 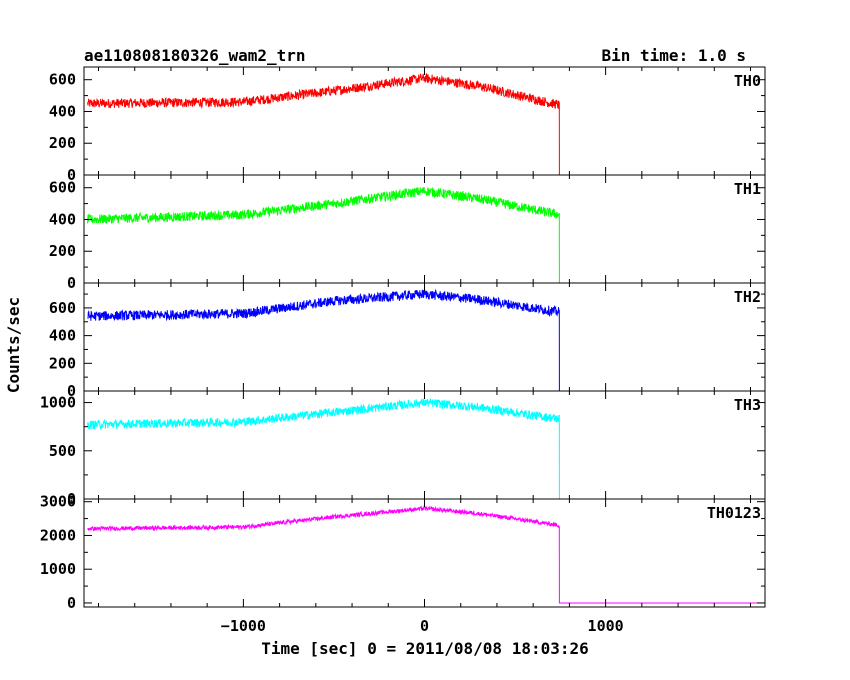 What do you see at coordinates (674, 55) in the screenshot?
I see `bin-time-label: Bin time: 1.0 s` at bounding box center [674, 55].